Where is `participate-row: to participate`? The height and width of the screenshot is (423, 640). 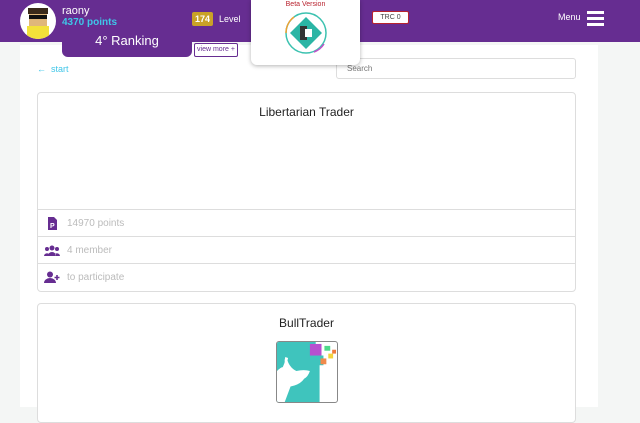 participate-row: to participate is located at coordinates (306, 276).